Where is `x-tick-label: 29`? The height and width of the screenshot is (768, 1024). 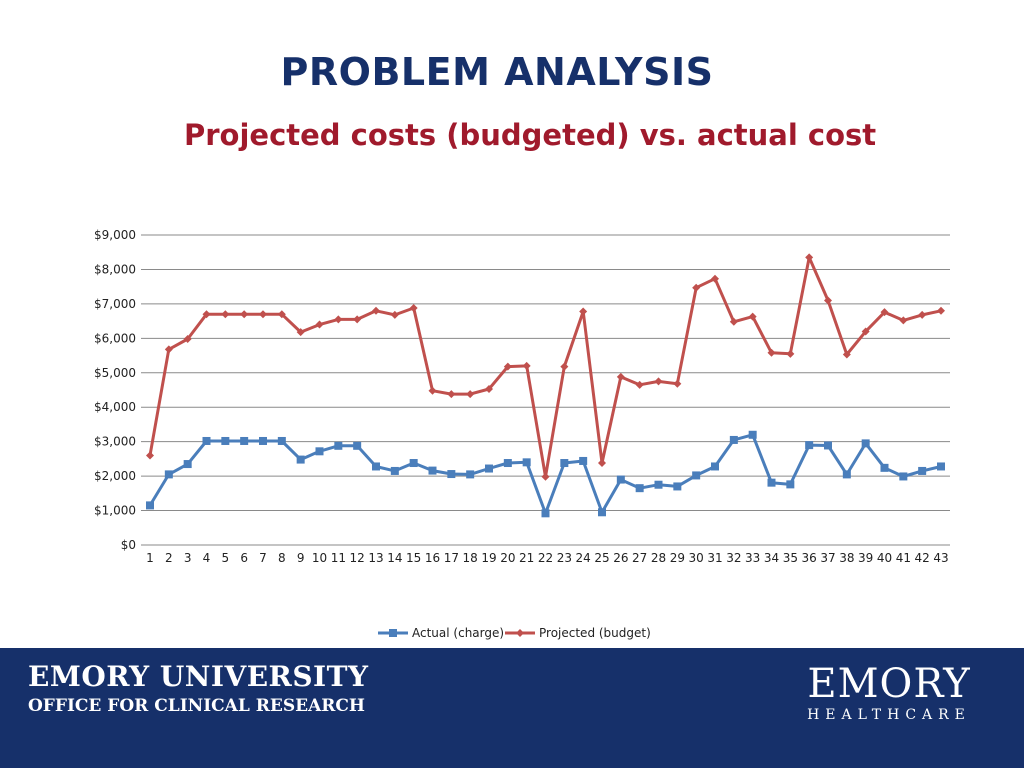 x-tick-label: 29 is located at coordinates (677, 558).